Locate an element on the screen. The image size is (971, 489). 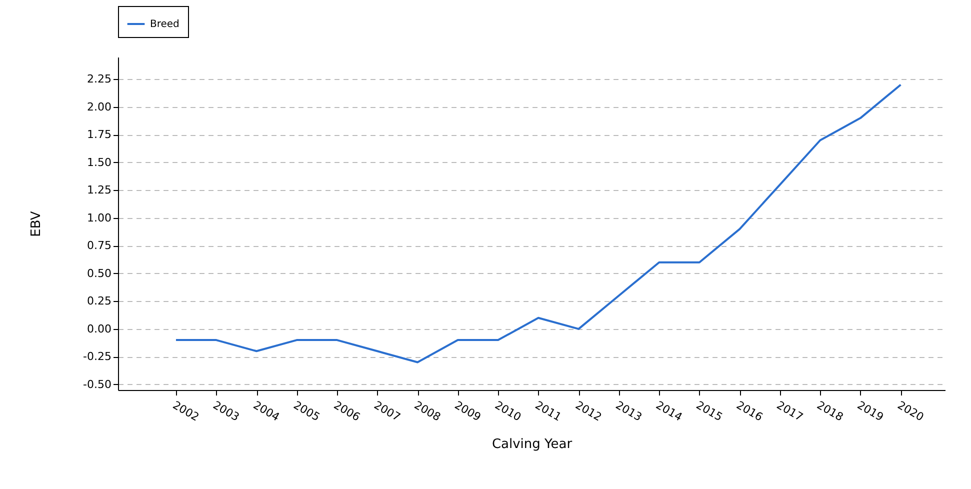
y-tick-label: 0.00 is located at coordinates (99, 329).